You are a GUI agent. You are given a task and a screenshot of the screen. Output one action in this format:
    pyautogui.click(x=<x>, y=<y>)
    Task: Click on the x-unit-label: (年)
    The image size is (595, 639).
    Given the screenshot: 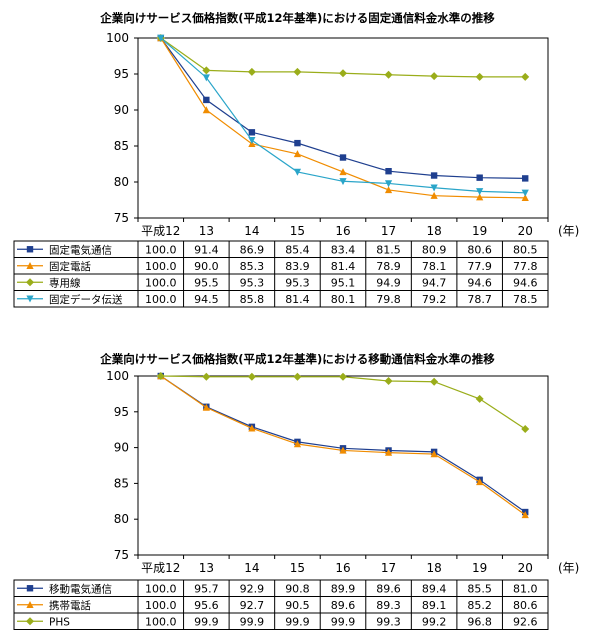 What is the action you would take?
    pyautogui.click(x=568, y=231)
    